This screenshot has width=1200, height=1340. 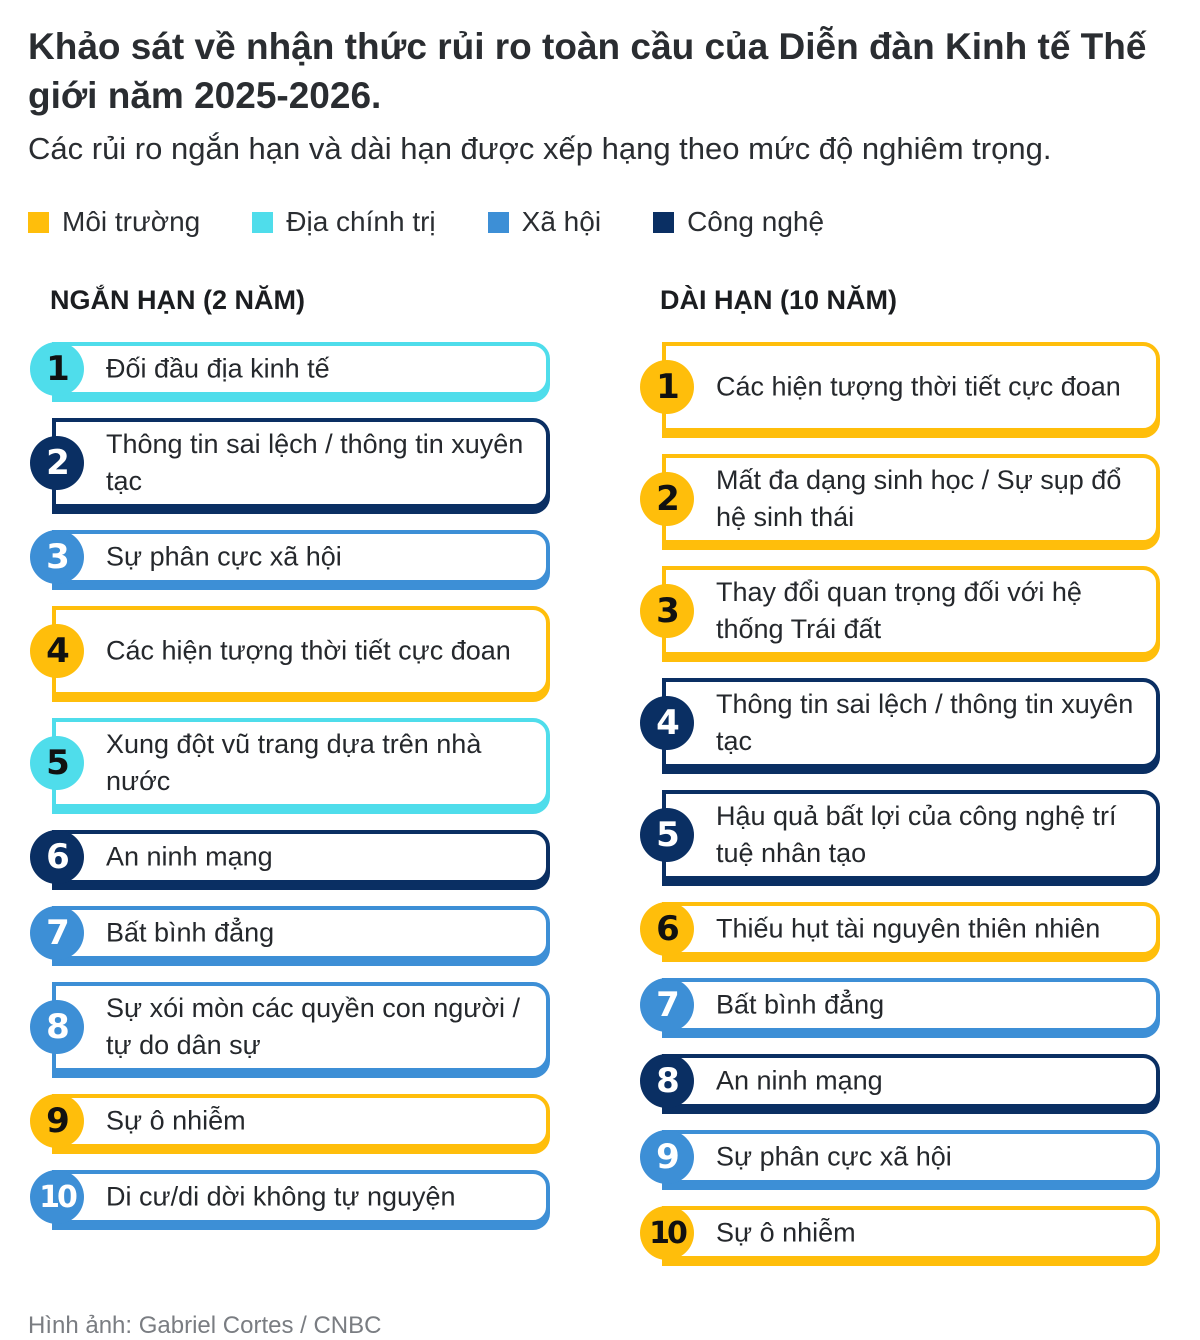 What do you see at coordinates (498, 222) in the screenshot?
I see `legend-swatch-societal` at bounding box center [498, 222].